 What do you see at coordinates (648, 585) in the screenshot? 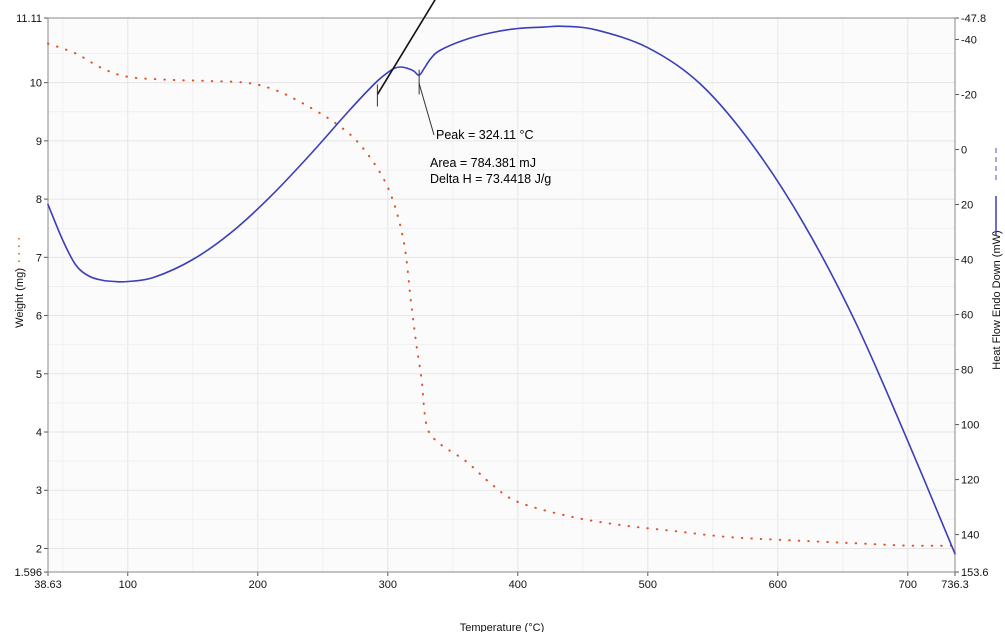
I see `x-tick-label: 500` at bounding box center [648, 585].